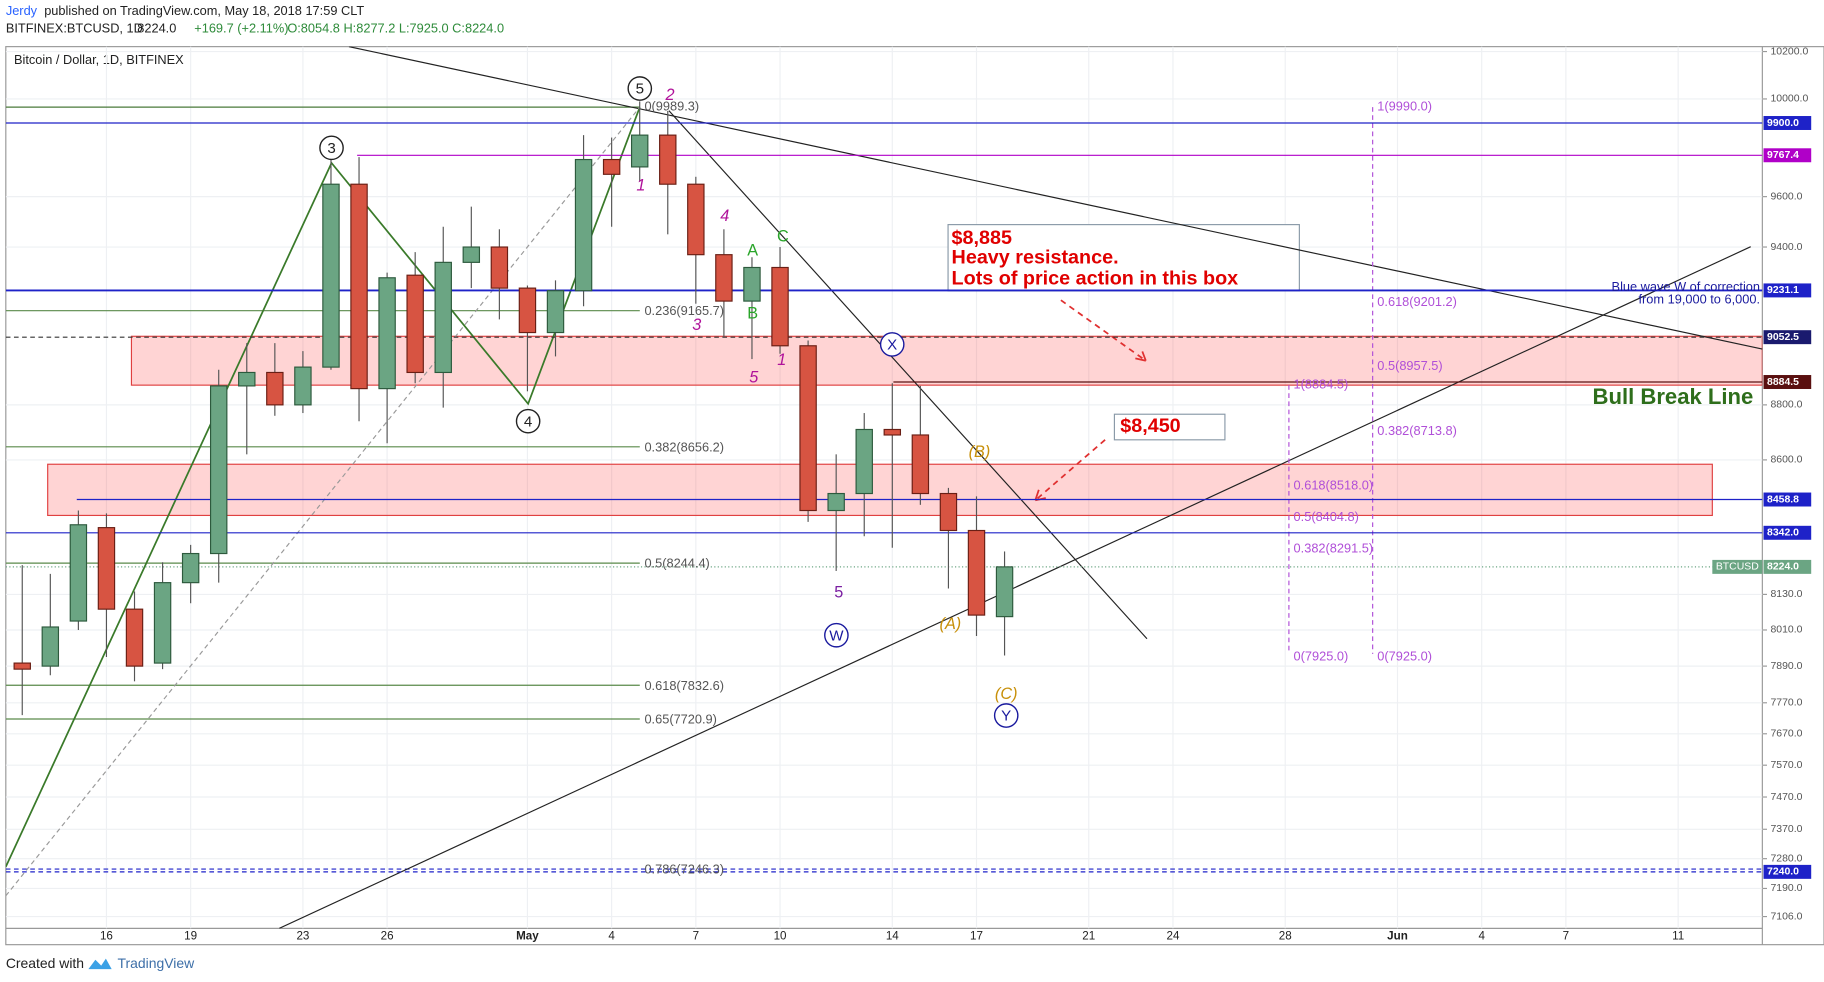 This screenshot has height=982, width=1824. Describe the element at coordinates (1481, 936) in the screenshot. I see `x-tick-label: 4` at that location.